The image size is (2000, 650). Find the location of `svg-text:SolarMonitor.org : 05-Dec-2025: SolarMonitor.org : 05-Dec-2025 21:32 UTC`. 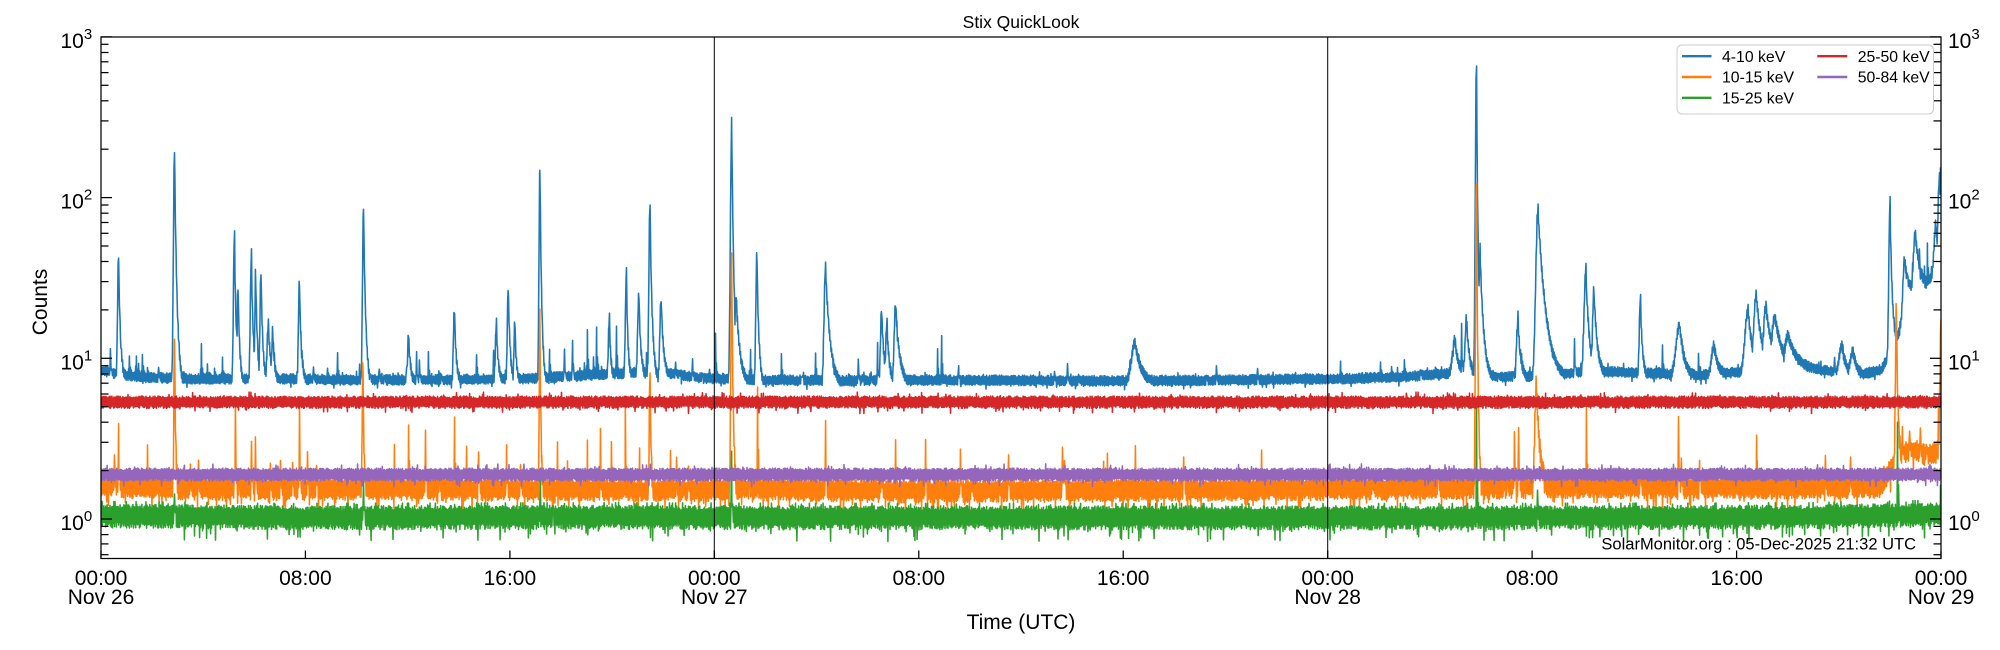

svg-text:SolarMonitor.org : 05-Dec-2025: SolarMonitor.org : 05-Dec-2025 21:32 UTC is located at coordinates (1758, 545).